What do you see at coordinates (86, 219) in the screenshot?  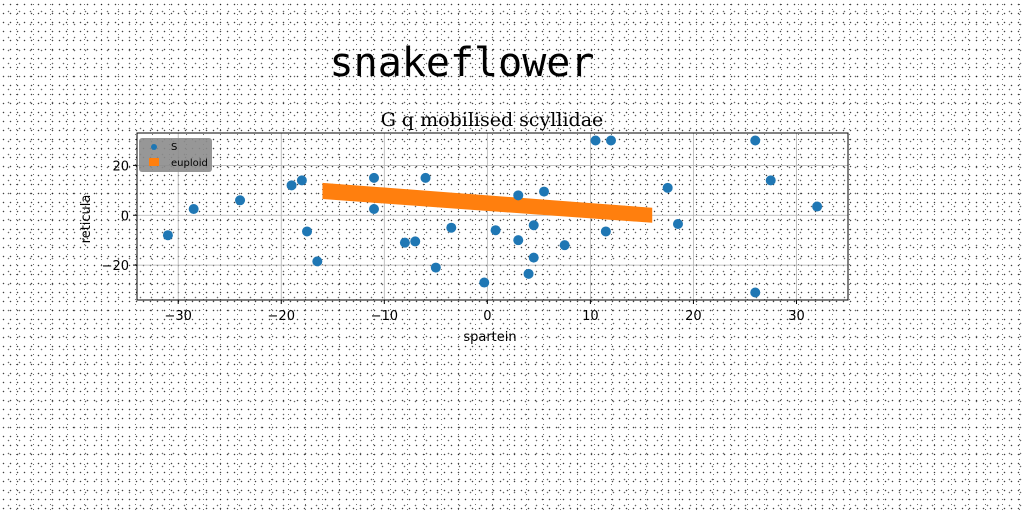 I see `y-axis-label: reticula` at bounding box center [86, 219].